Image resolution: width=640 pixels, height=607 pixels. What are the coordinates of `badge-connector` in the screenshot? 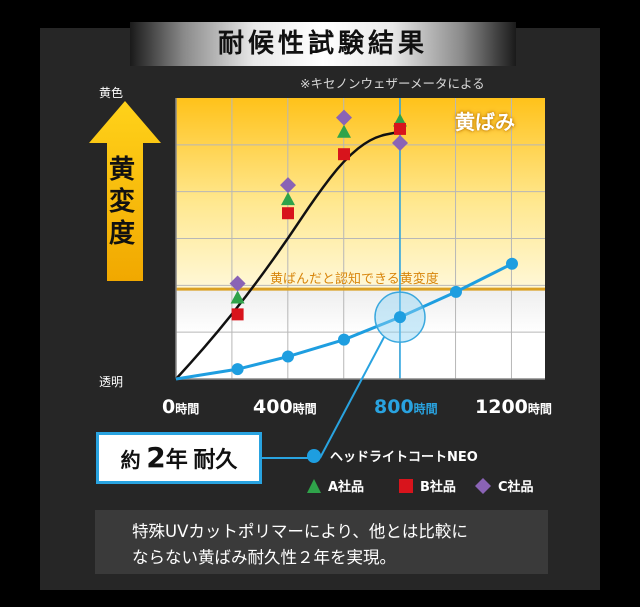 It's located at (352, 397).